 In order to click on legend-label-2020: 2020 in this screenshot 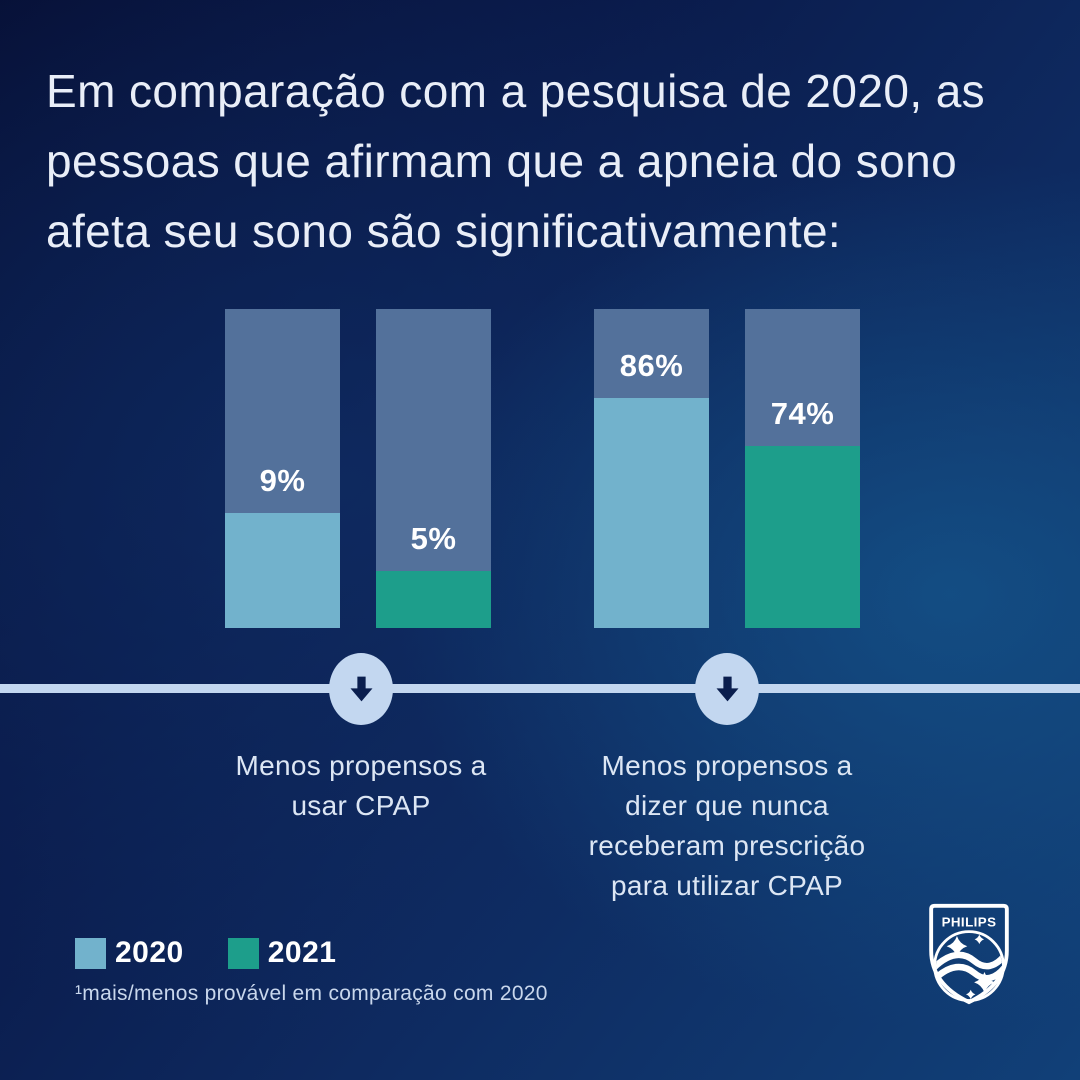, I will do `click(149, 952)`.